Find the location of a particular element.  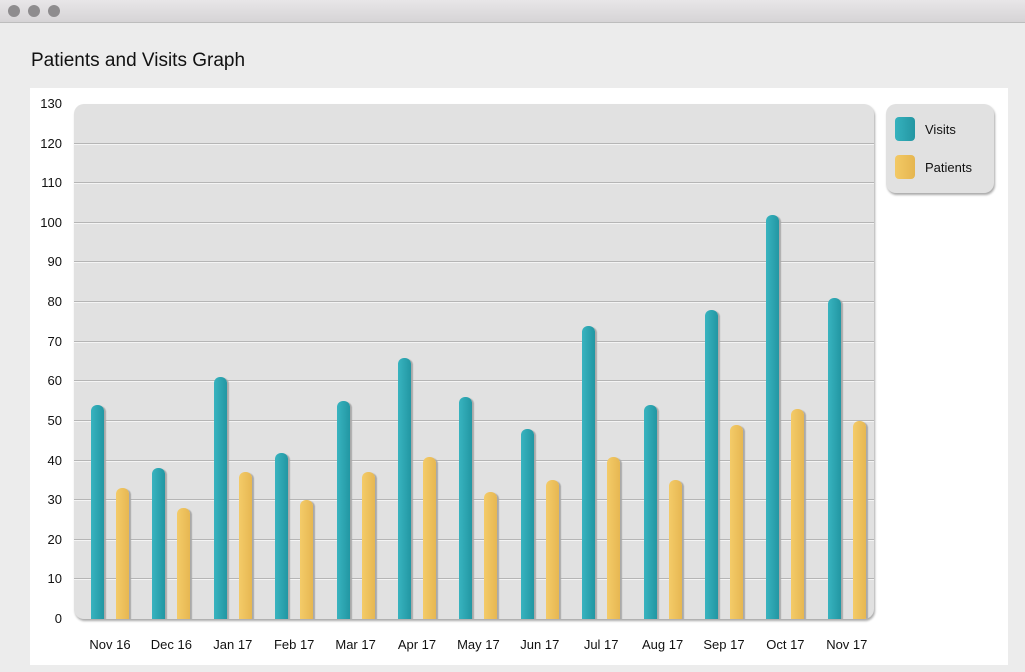

y-tick-label: 20 is located at coordinates (54, 539).